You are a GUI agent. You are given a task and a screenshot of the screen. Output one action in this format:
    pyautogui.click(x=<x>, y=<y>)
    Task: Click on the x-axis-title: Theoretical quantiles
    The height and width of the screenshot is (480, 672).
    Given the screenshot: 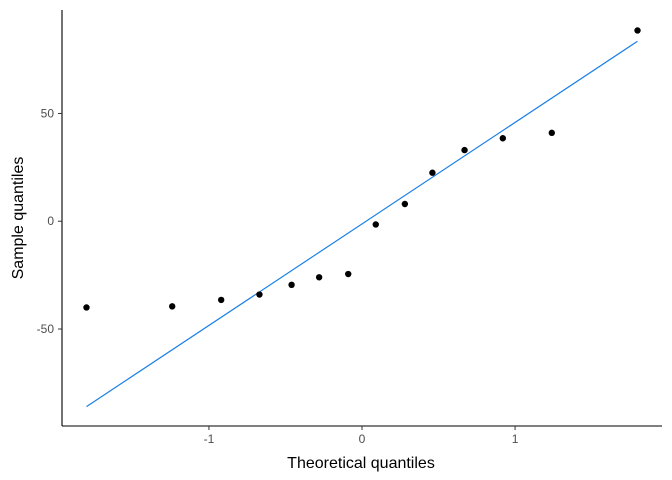 What is the action you would take?
    pyautogui.click(x=361, y=463)
    